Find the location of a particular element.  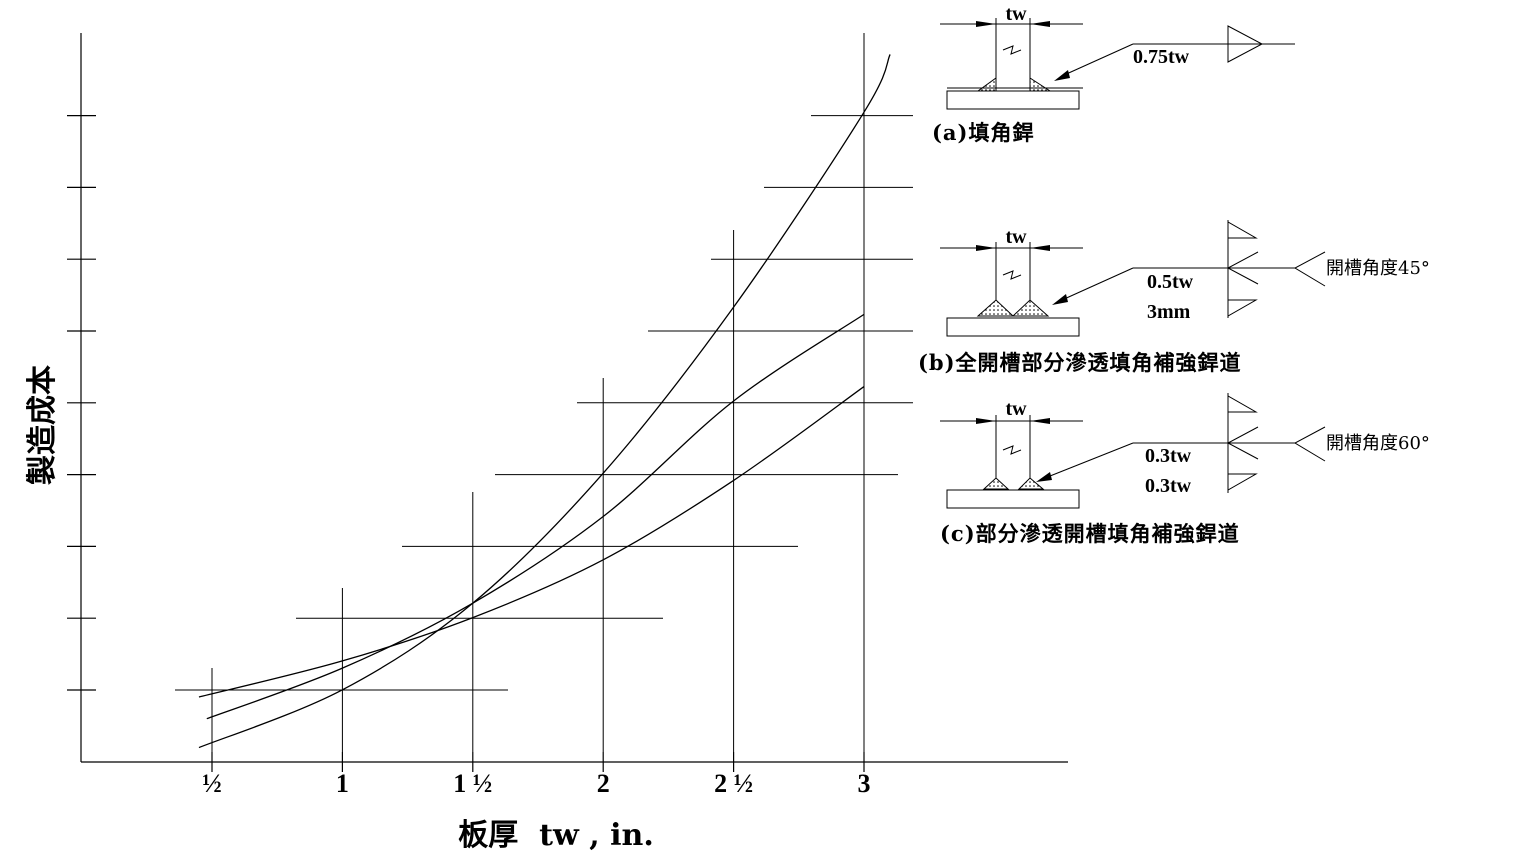

x-tick-label-3: 2 is located at coordinates (603, 783).